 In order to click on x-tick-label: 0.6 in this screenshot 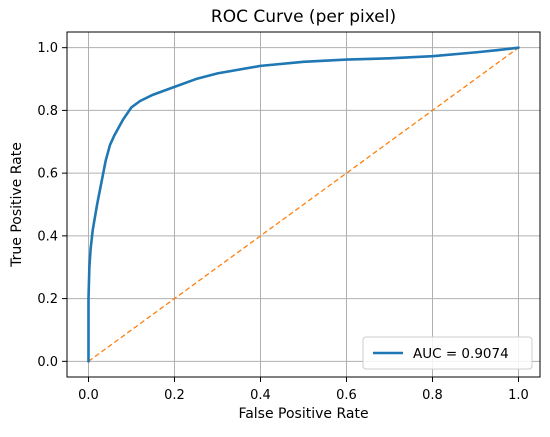, I will do `click(346, 395)`.